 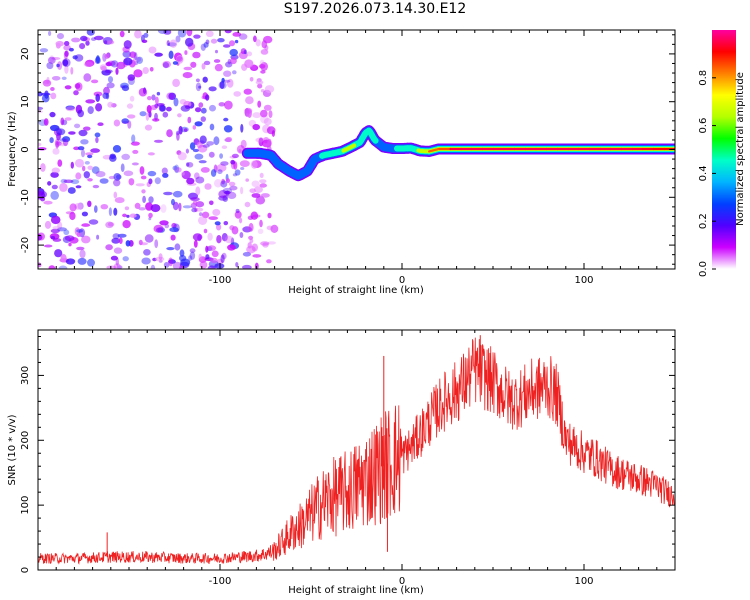 What do you see at coordinates (25, 149) in the screenshot?
I see `y-tick-label: 0` at bounding box center [25, 149].